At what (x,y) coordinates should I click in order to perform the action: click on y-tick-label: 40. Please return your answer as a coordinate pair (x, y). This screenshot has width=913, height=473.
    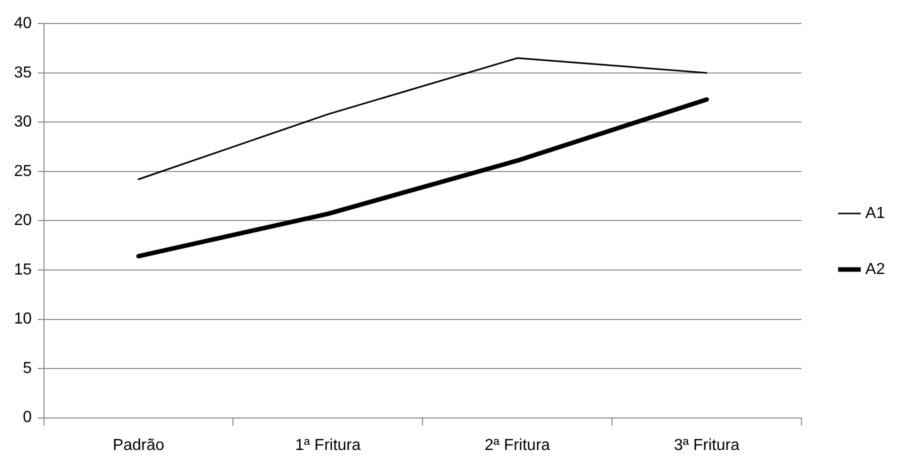
    Looking at the image, I should click on (23, 23).